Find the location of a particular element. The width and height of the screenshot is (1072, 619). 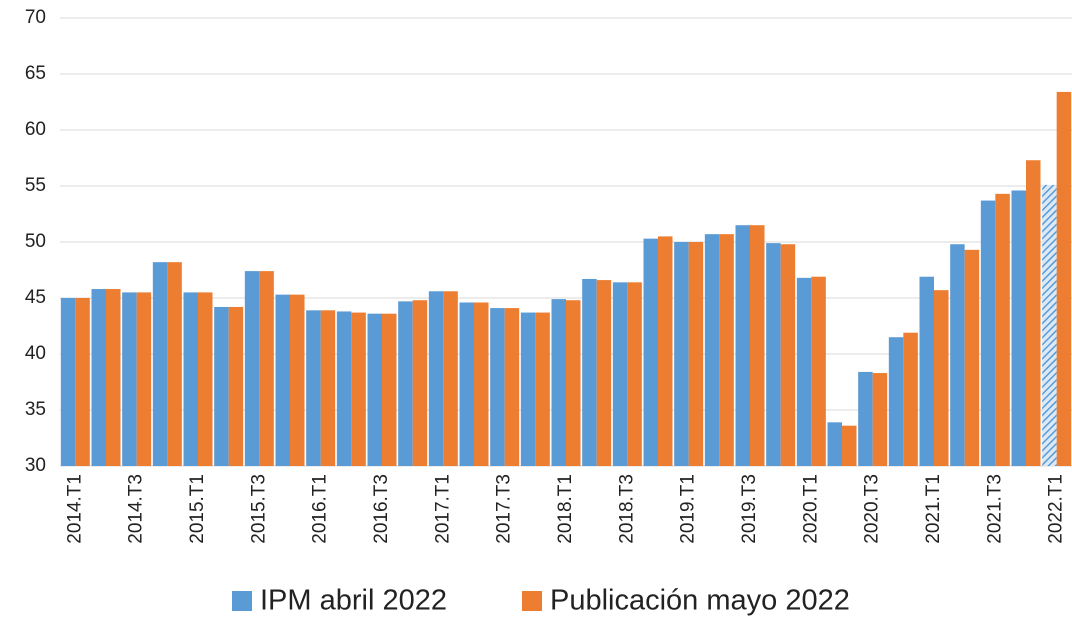

x-tick-label: 2019.T1 is located at coordinates (688, 509).